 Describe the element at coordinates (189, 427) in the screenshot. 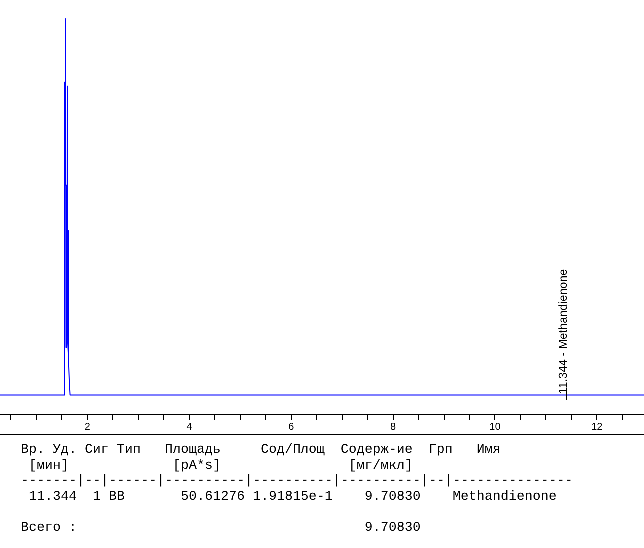

I see `x-tick-label: 4` at that location.